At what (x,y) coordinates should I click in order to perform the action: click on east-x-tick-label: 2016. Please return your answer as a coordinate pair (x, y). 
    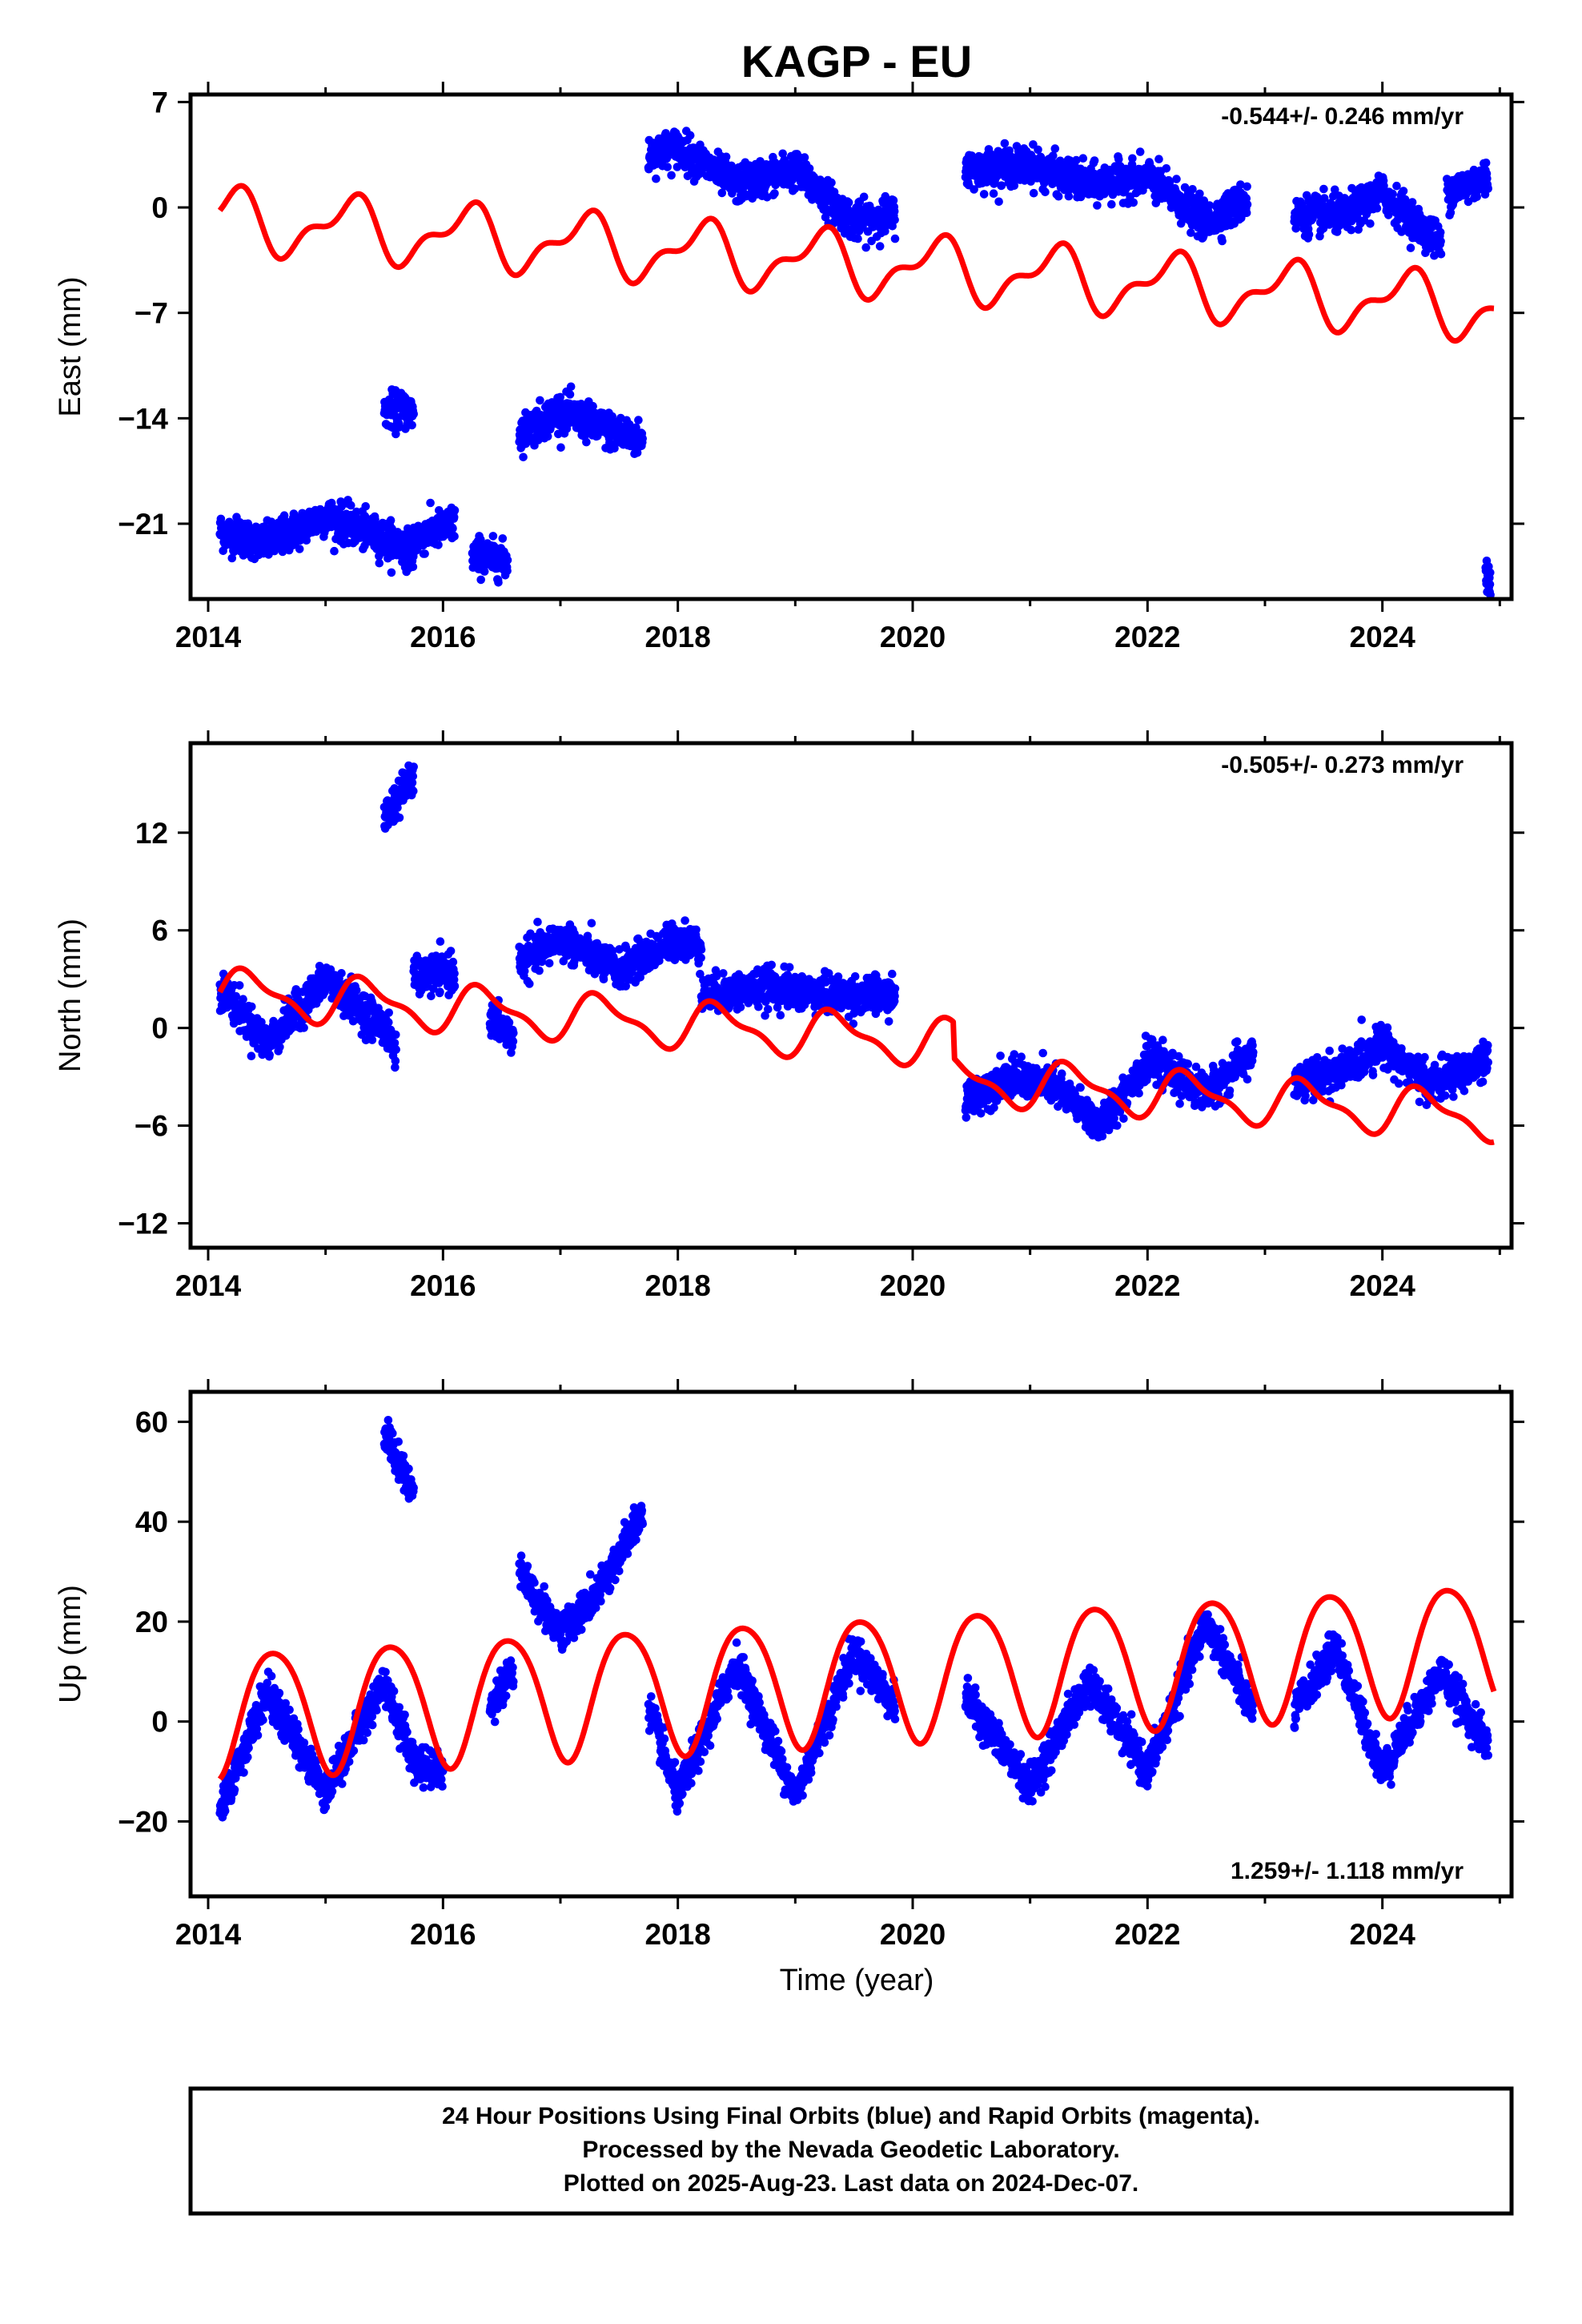
    Looking at the image, I should click on (443, 637).